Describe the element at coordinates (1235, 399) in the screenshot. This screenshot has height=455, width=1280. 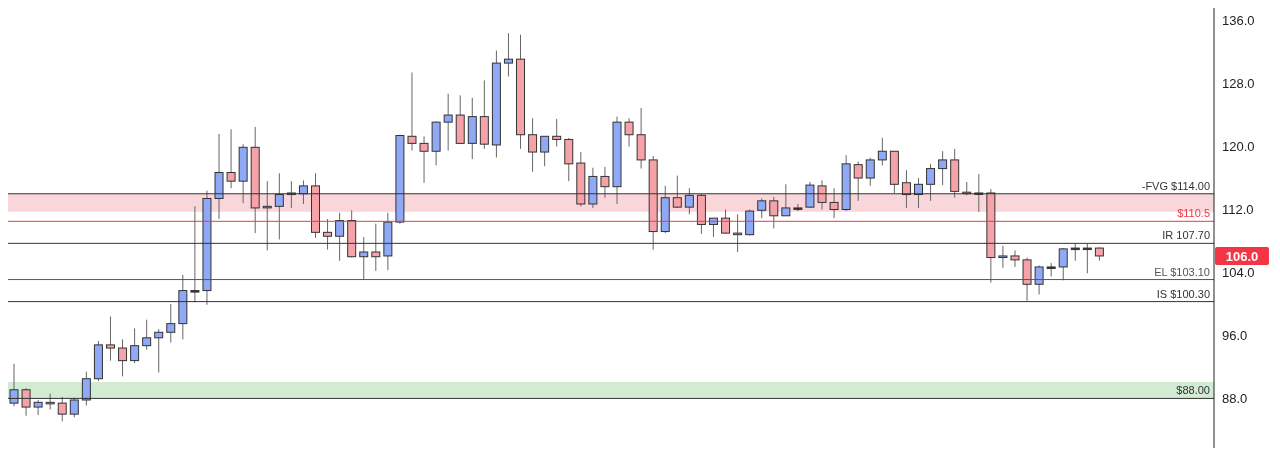
I see `y-tick-label: 88.0` at that location.